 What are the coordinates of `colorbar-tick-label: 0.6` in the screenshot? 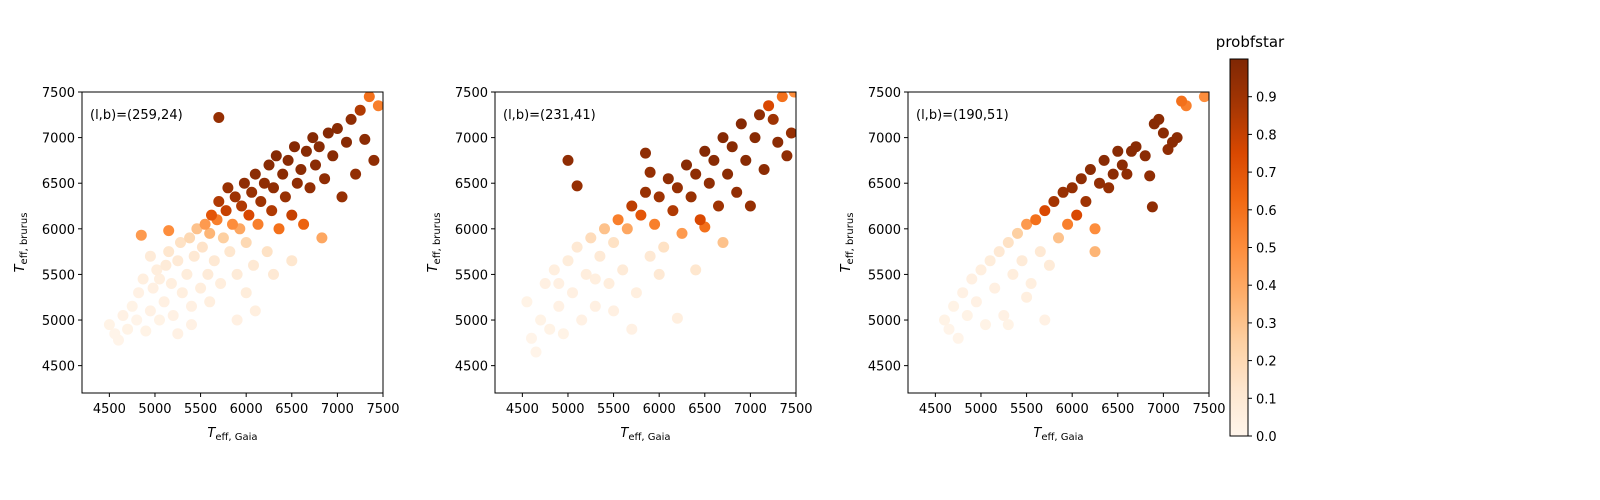 It's located at (1266, 211).